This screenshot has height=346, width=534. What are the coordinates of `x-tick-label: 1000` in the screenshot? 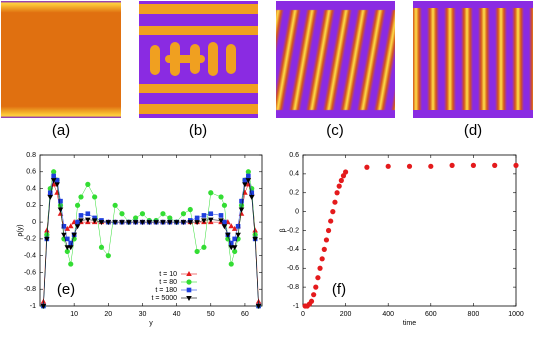 It's located at (516, 314).